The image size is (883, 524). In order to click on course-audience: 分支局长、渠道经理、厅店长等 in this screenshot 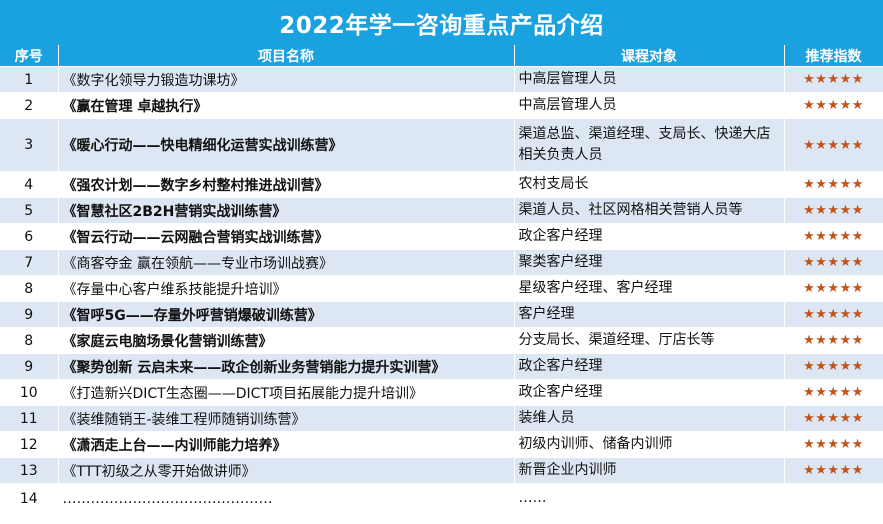, I will do `click(649, 340)`.